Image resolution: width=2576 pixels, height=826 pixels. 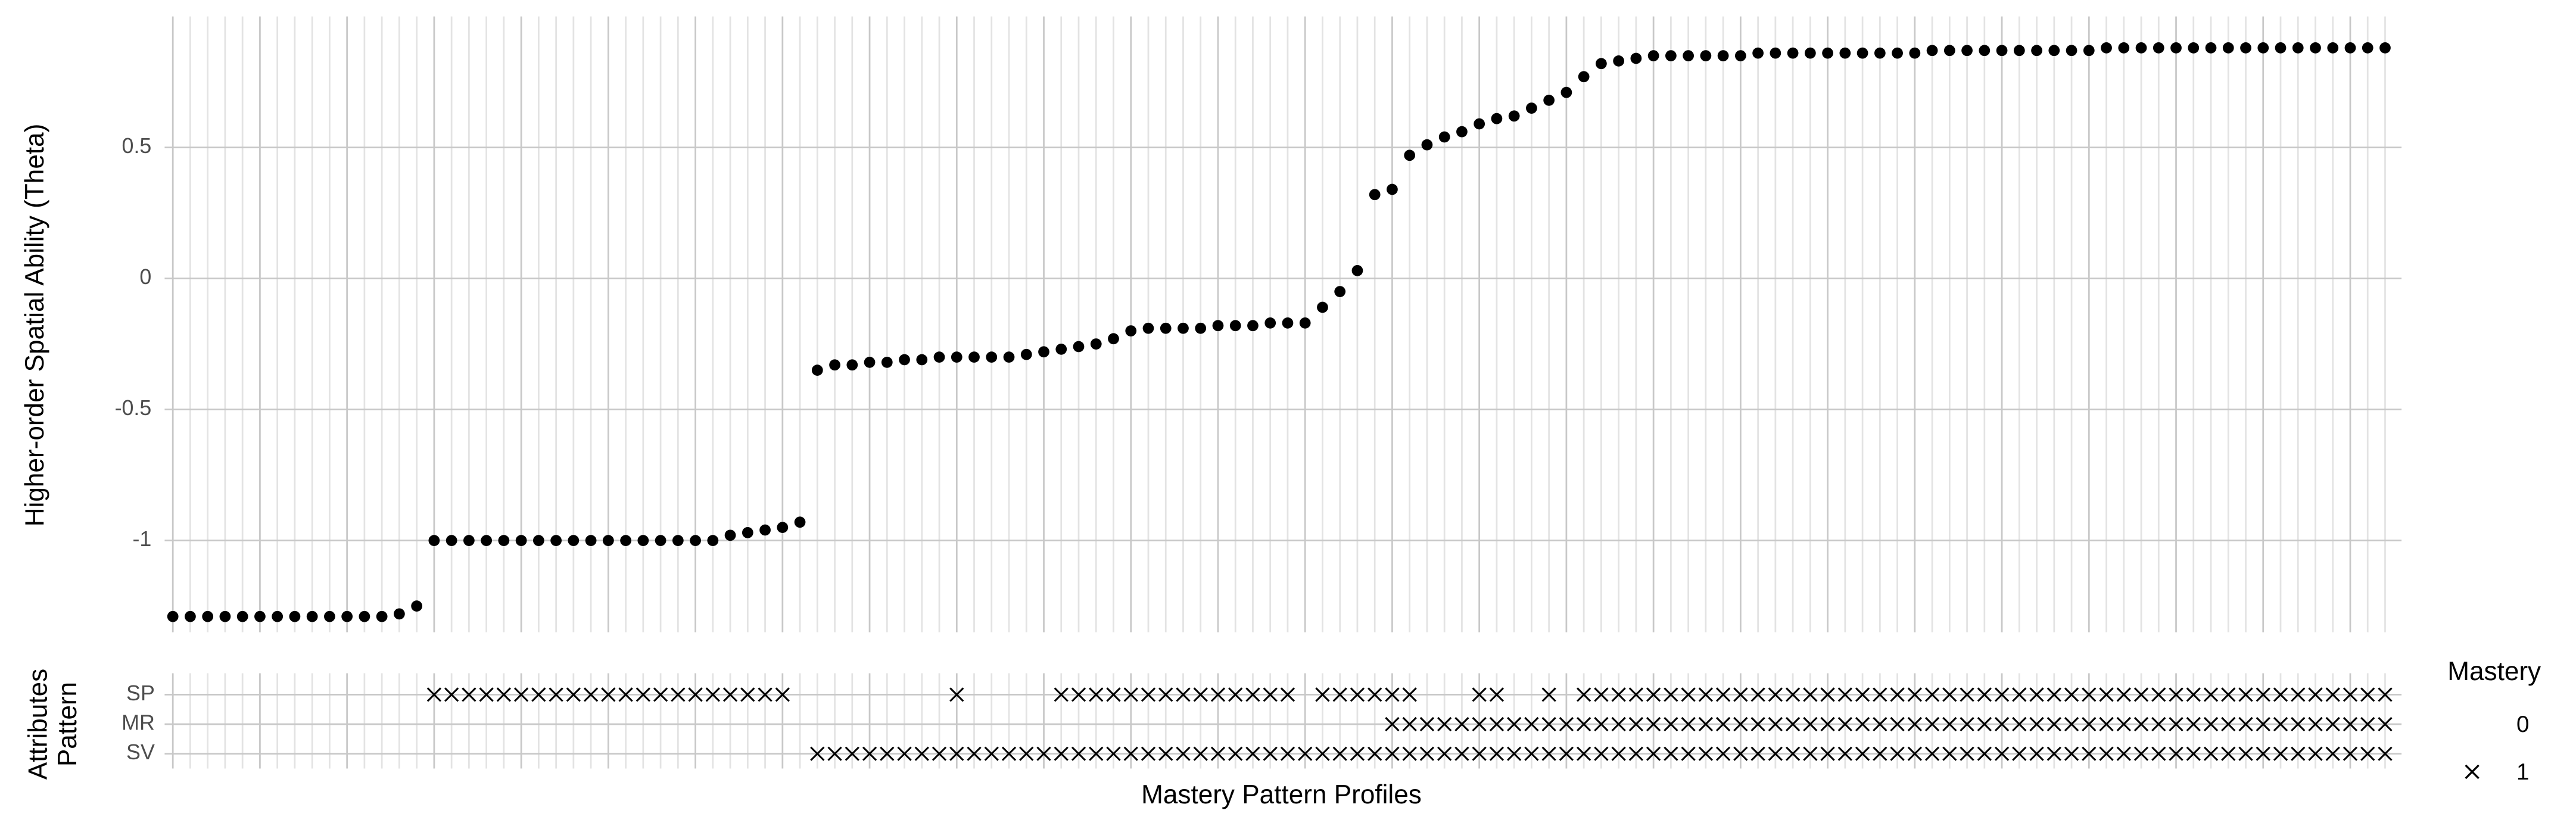 I want to click on y-tick-label: -0.5, so click(x=133, y=408).